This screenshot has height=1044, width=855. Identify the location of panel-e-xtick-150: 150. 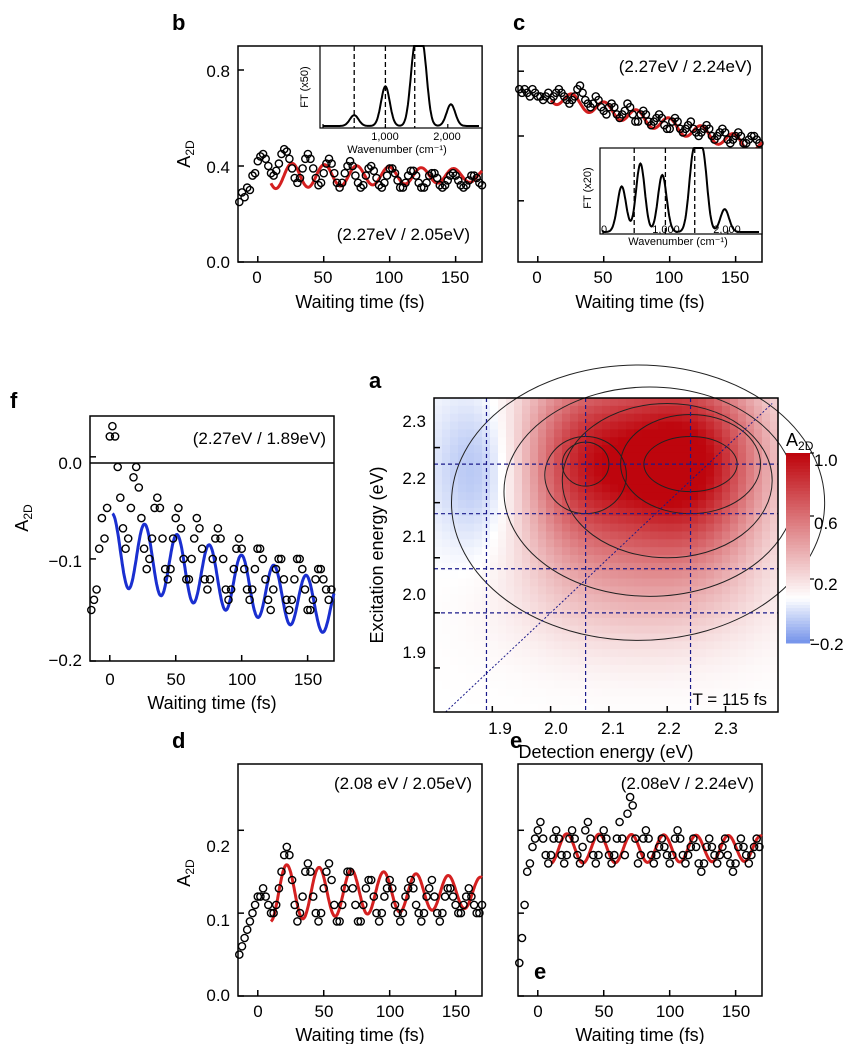
(736, 1011).